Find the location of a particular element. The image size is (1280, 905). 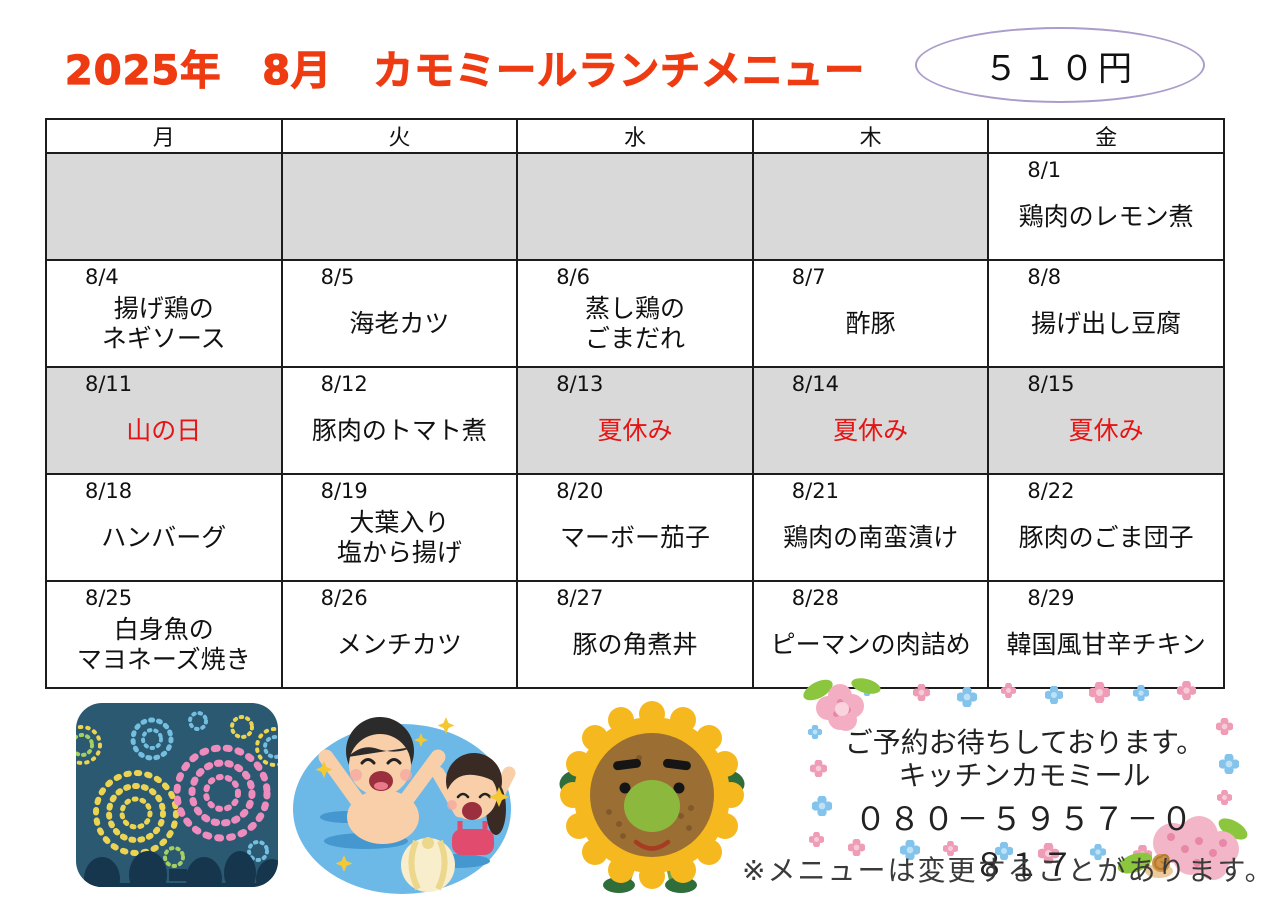

calendar-cell: 8/22 豚肉のごま団子 is located at coordinates (1106, 527).